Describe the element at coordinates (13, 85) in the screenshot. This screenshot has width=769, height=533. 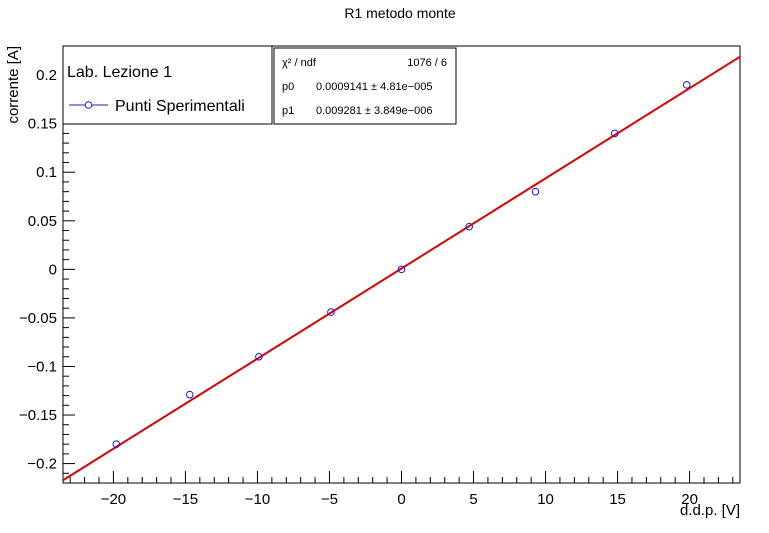
I see `y-axis-title: corrente [A]` at that location.